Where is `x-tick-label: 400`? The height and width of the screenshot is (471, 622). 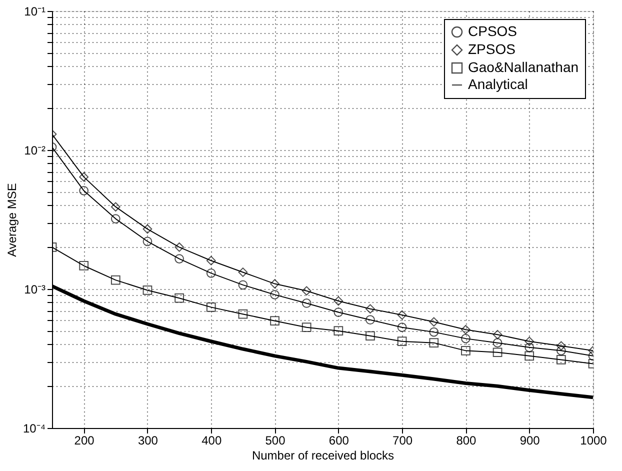 x-tick-label: 400 is located at coordinates (212, 441).